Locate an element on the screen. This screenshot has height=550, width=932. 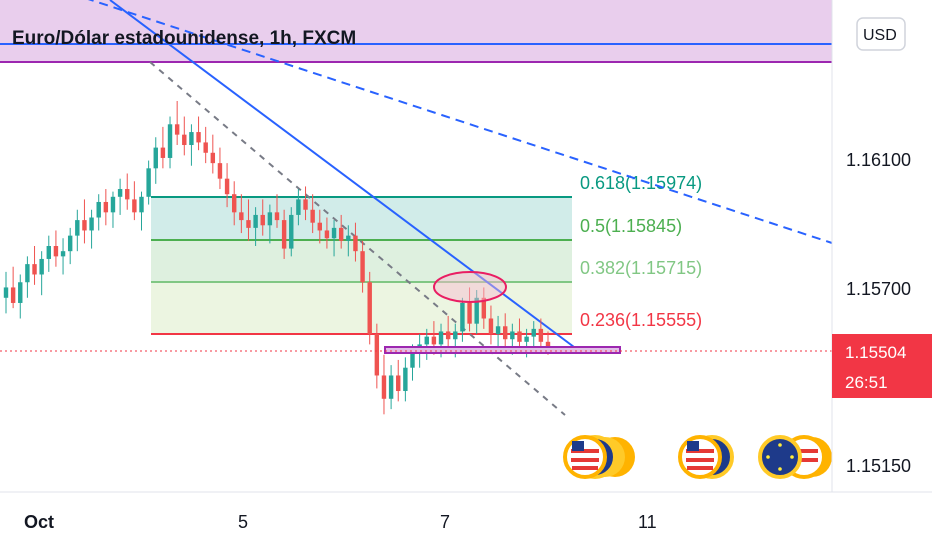
currency-button: USD is located at coordinates (881, 34).